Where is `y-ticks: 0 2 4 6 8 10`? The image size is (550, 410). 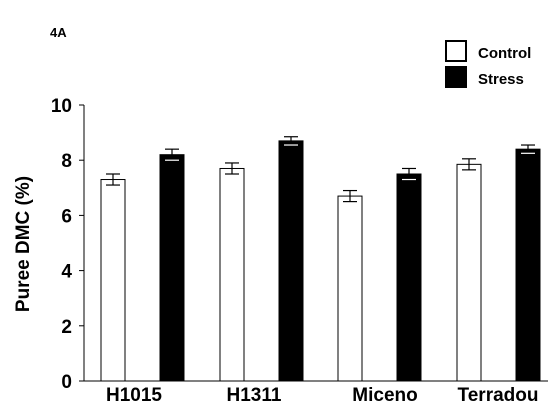 y-ticks: 0 2 4 6 8 10 is located at coordinates (67, 244).